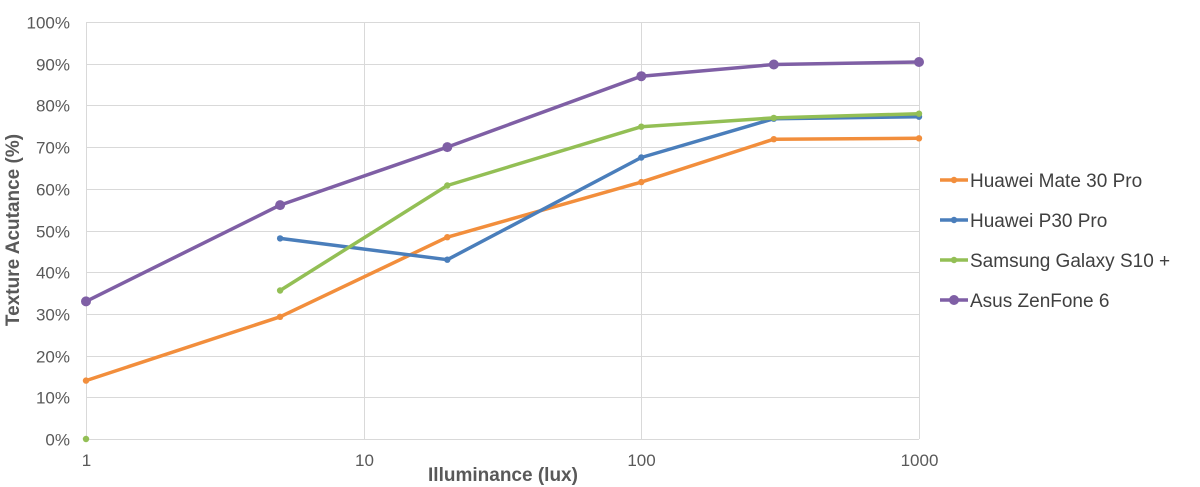 The image size is (1200, 487). Describe the element at coordinates (53, 273) in the screenshot. I see `y-tick-label: 40%` at that location.